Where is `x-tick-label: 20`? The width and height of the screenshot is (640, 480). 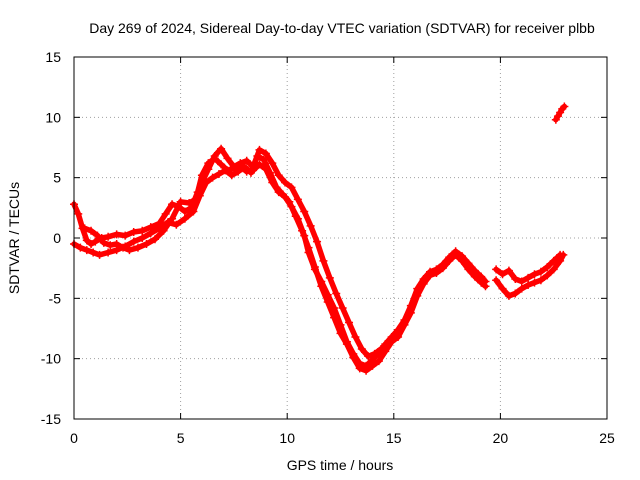
x-tick-label: 20 is located at coordinates (501, 438).